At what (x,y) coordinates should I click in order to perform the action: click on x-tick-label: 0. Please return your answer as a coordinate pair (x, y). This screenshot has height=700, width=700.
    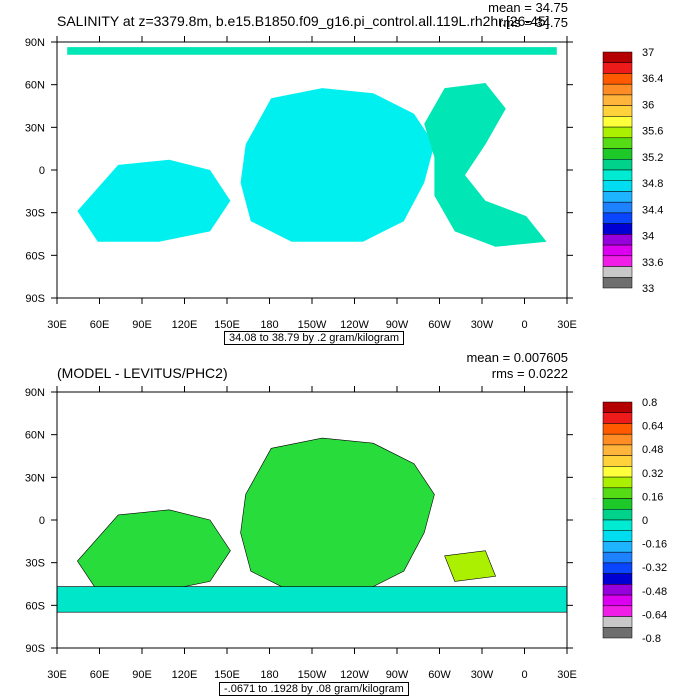
    Looking at the image, I should click on (524, 675).